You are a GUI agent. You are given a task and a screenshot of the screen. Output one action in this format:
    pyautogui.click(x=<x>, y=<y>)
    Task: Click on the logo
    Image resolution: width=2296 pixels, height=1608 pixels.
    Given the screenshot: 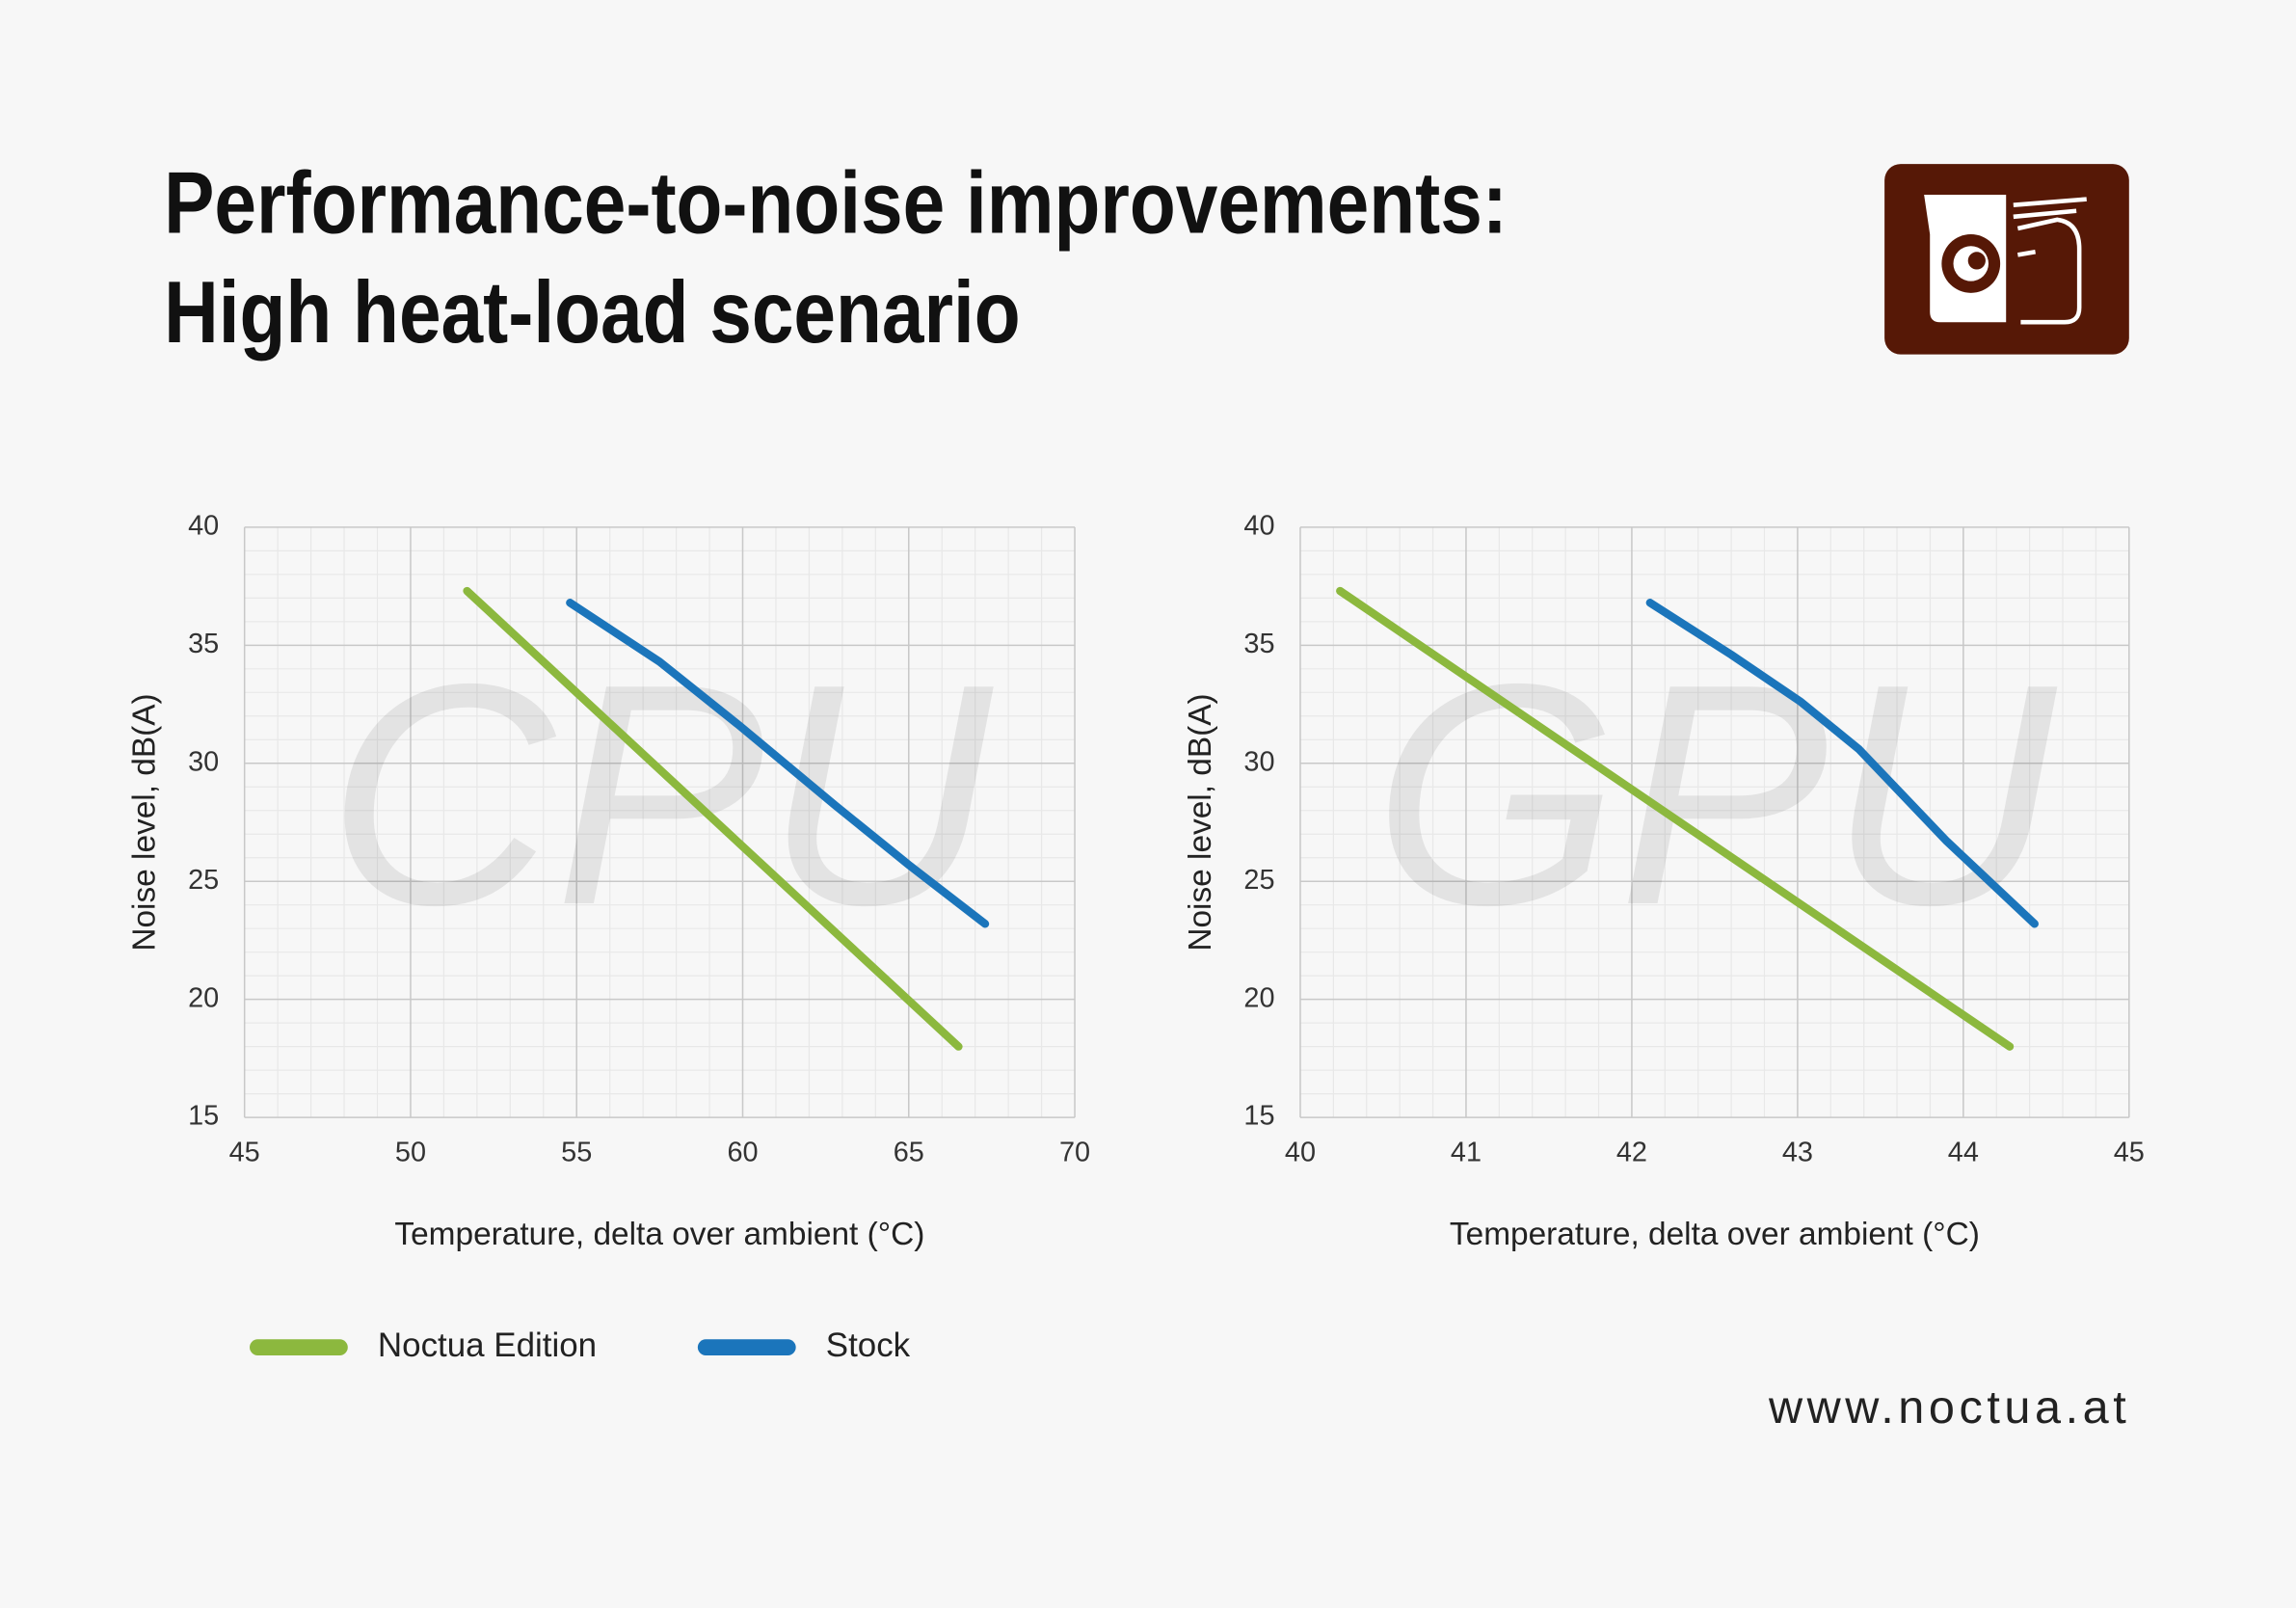 What is the action you would take?
    pyautogui.click(x=2006, y=259)
    